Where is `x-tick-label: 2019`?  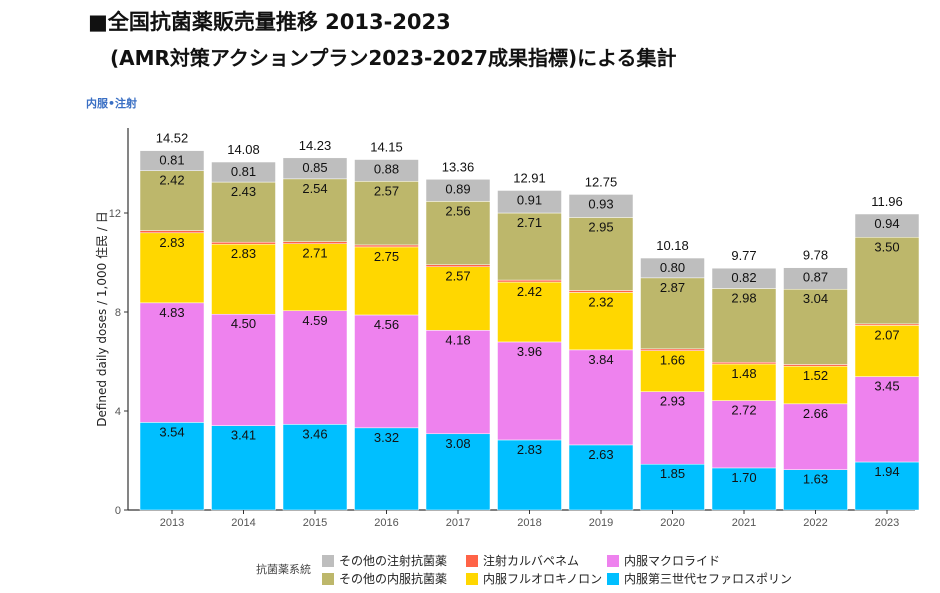
x-tick-label: 2019 is located at coordinates (601, 523).